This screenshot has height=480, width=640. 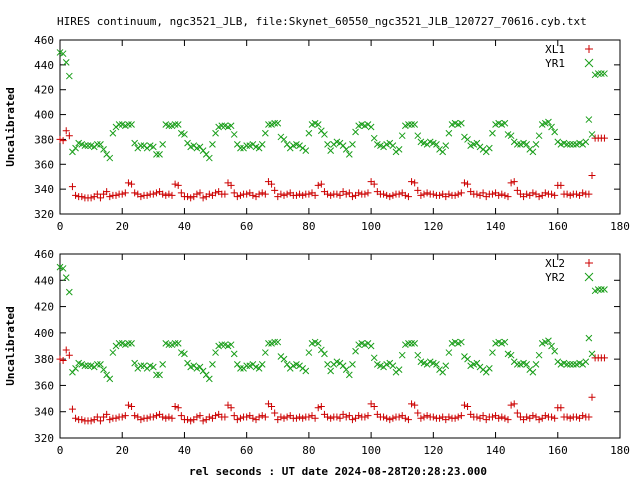 I want to click on y-axis-label: Uncalibrated, so click(x=10, y=126).